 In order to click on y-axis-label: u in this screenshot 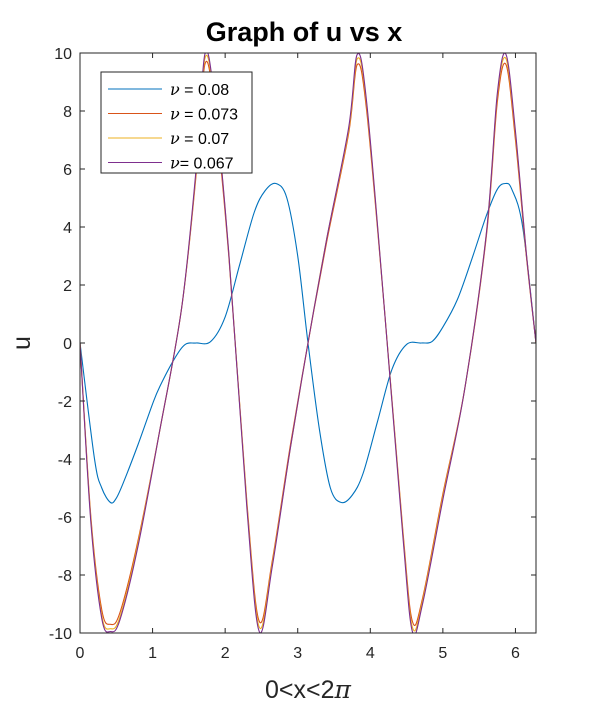, I will do `click(22, 343)`.